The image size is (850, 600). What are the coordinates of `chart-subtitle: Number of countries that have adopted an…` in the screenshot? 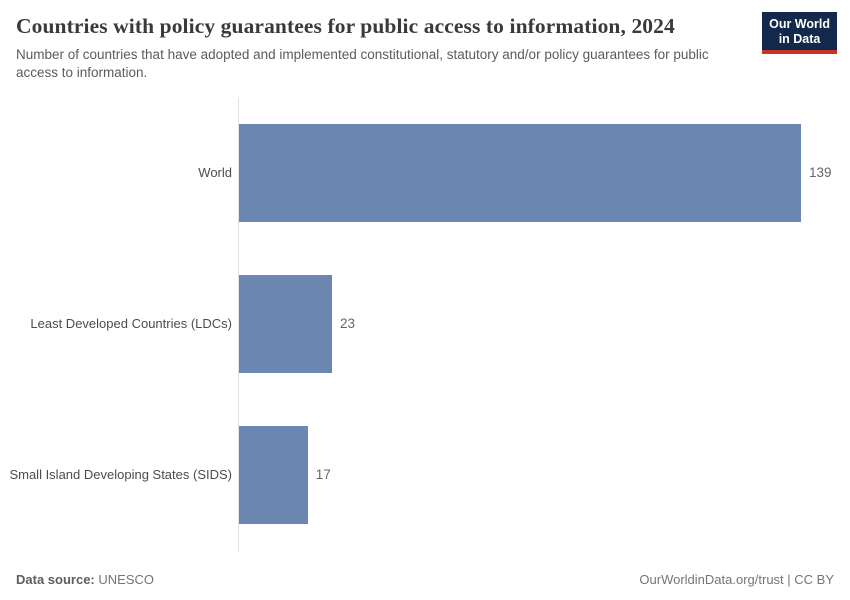 It's located at (362, 63).